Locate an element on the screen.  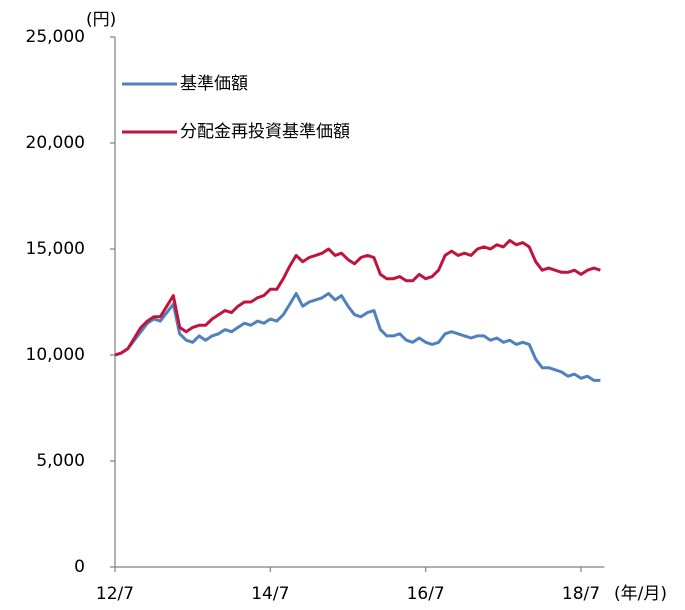
y-tick-label: 25,000 is located at coordinates (55, 37).